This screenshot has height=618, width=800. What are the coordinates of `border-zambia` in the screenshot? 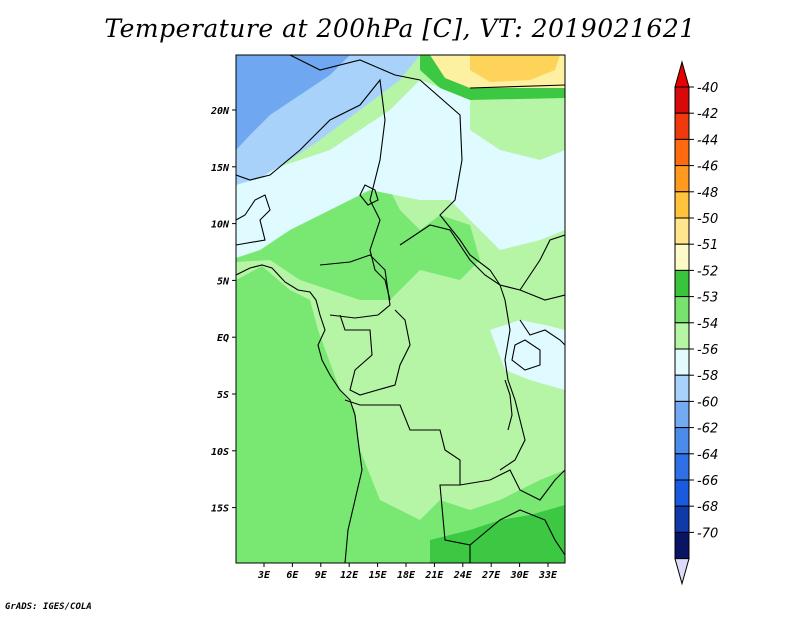 It's located at (512, 485).